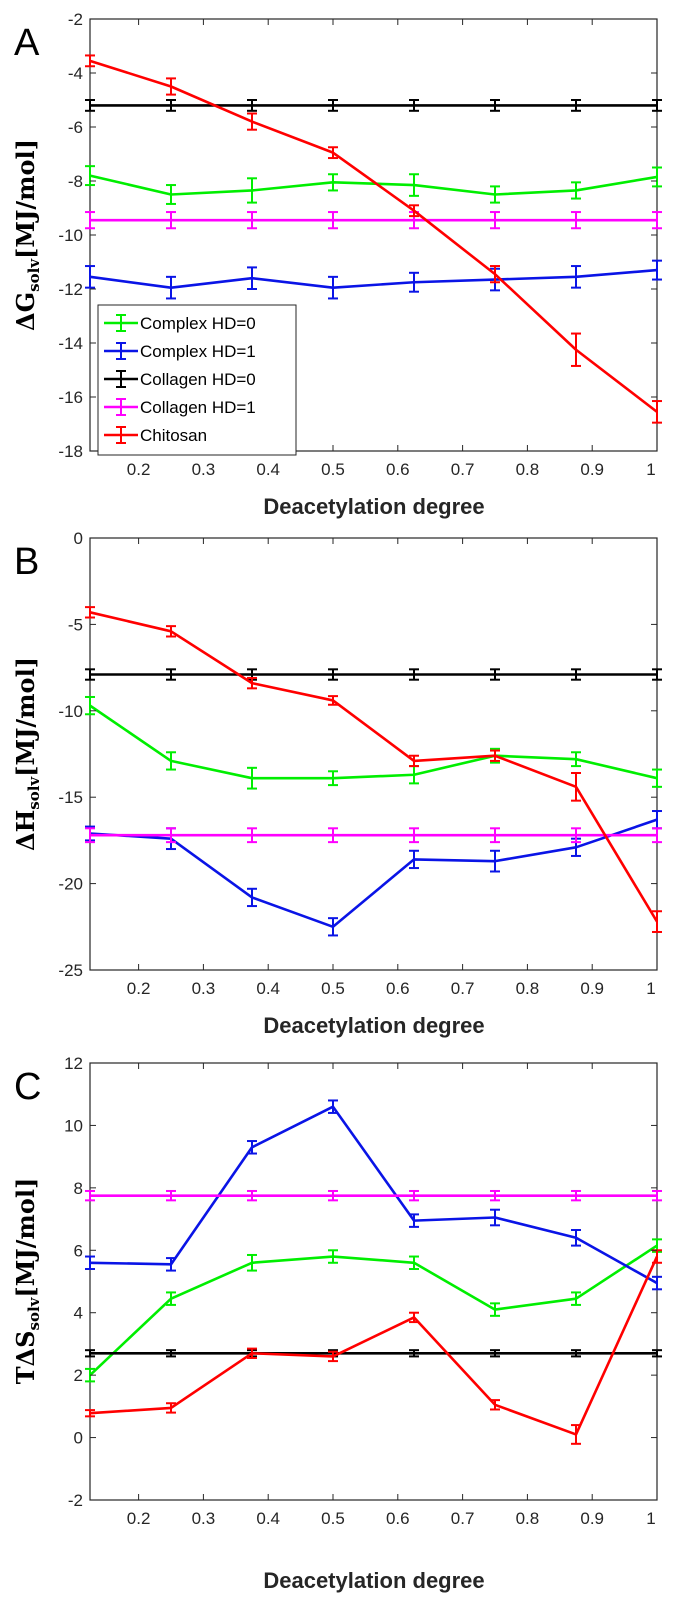  I want to click on x-axis-label: Deacetylation degree, so click(373, 1025).